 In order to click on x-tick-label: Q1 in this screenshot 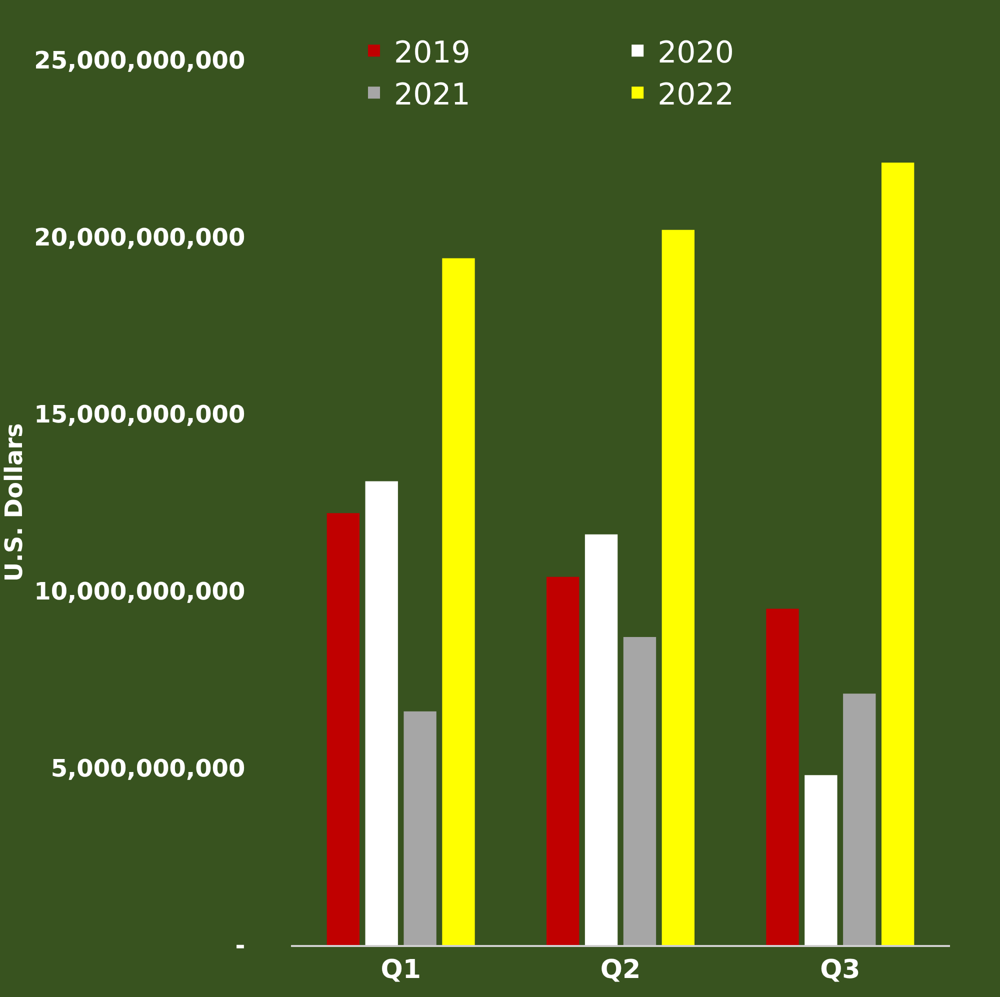, I will do `click(400, 970)`.